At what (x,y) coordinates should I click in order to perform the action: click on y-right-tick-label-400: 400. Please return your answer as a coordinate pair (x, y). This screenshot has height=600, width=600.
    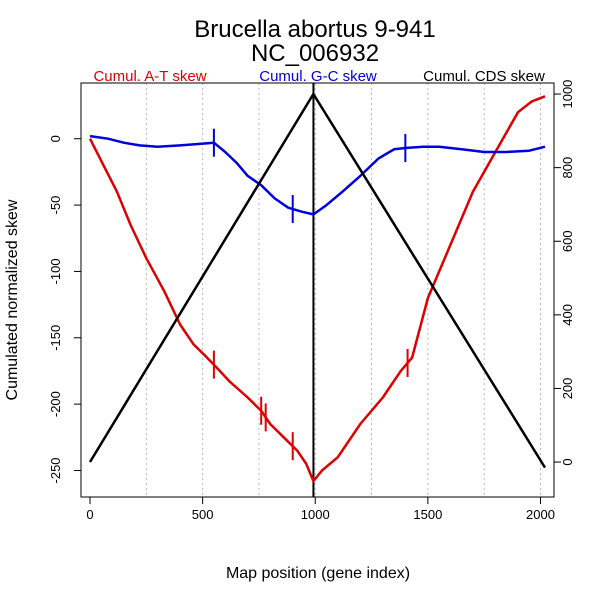
    Looking at the image, I should click on (567, 315).